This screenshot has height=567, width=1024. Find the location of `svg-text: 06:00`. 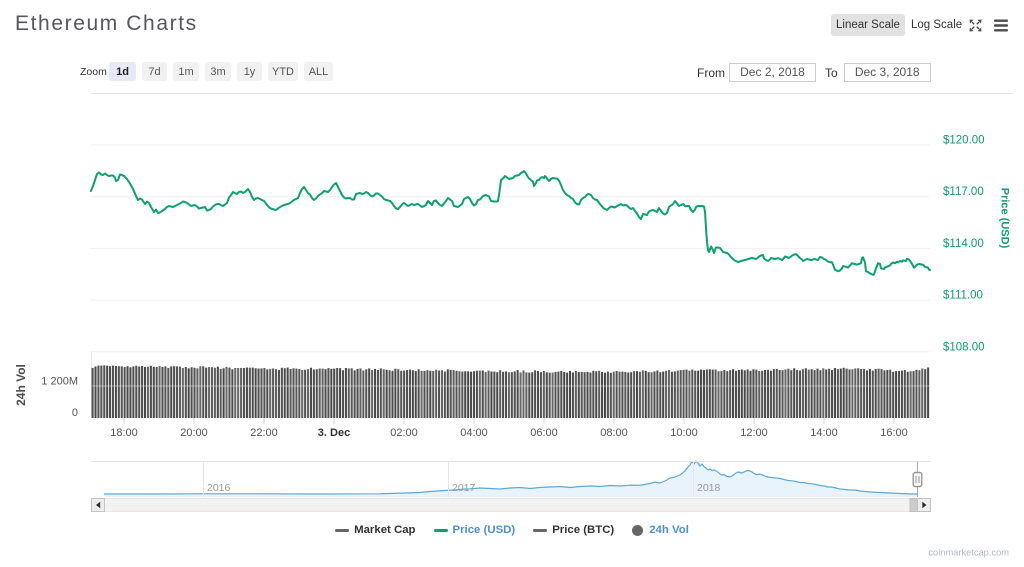

svg-text: 06:00 is located at coordinates (544, 433).